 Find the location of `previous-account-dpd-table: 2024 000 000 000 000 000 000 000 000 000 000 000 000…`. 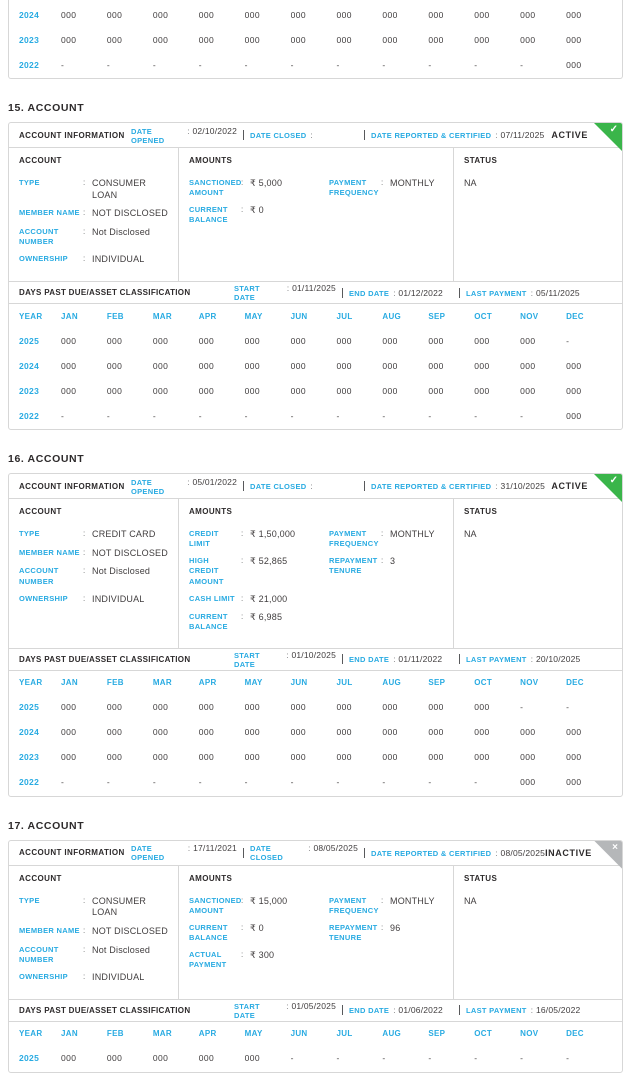

previous-account-dpd-table: 2024 000 000 000 000 000 000 000 000 000 000 000 000… is located at coordinates (315, 39).